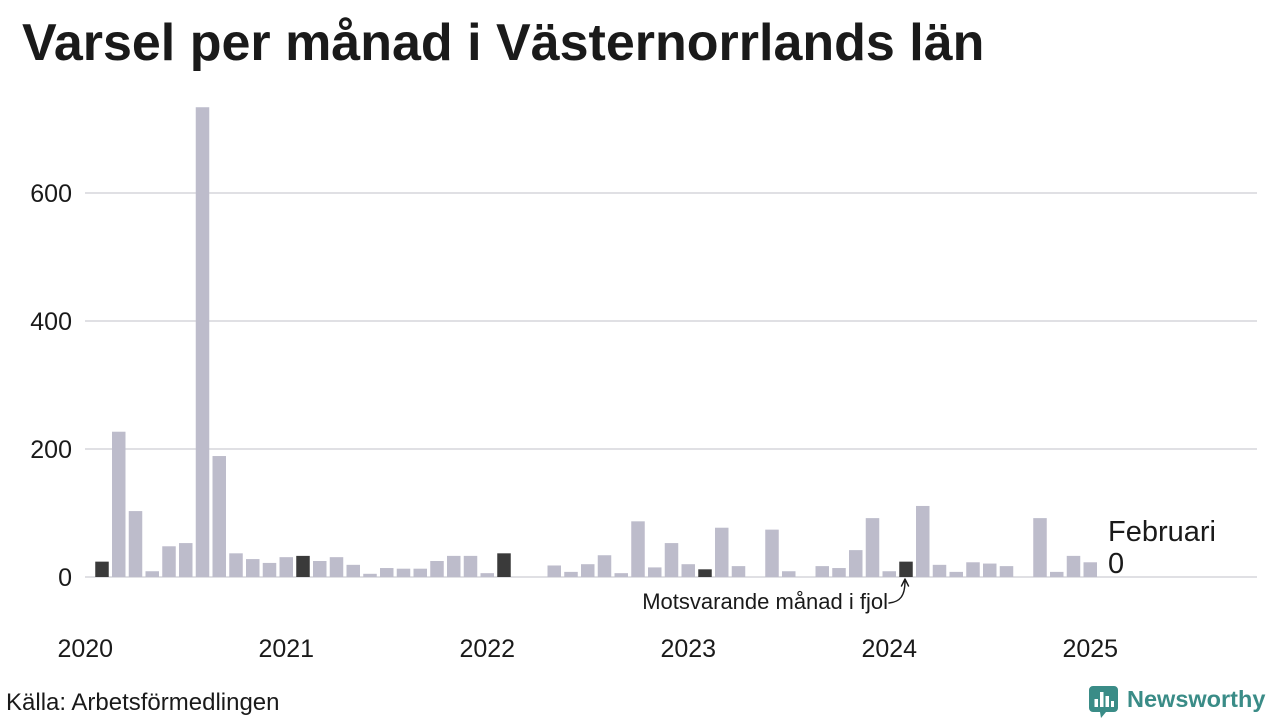  Describe the element at coordinates (688, 649) in the screenshot. I see `x-tick-label: 2023` at that location.